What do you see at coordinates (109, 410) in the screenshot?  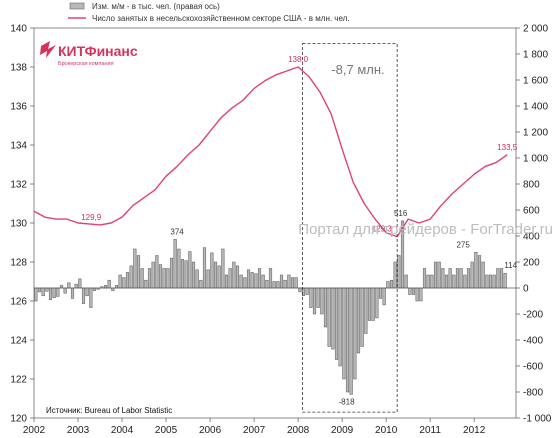 I see `source-note: Источник: Bureau of Labor Statistic` at bounding box center [109, 410].